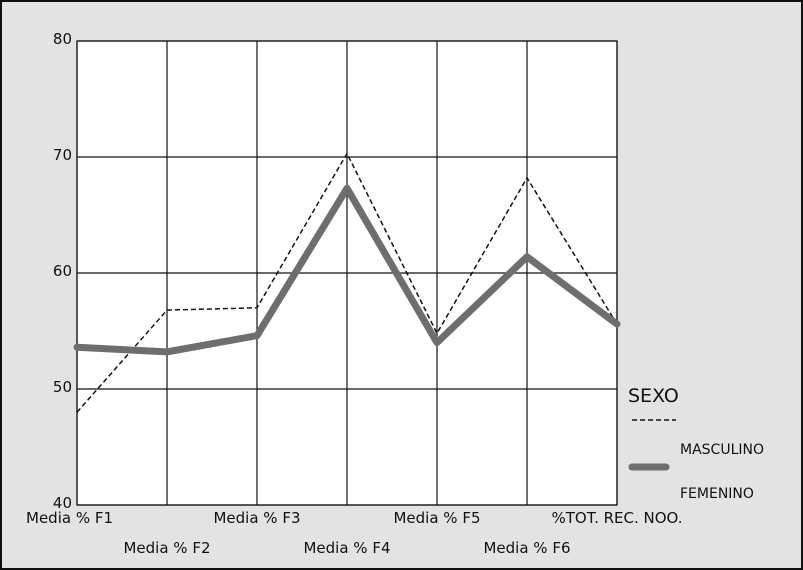 The image size is (803, 570). Describe the element at coordinates (256, 518) in the screenshot. I see `x-tick-label: Media % F3` at that location.